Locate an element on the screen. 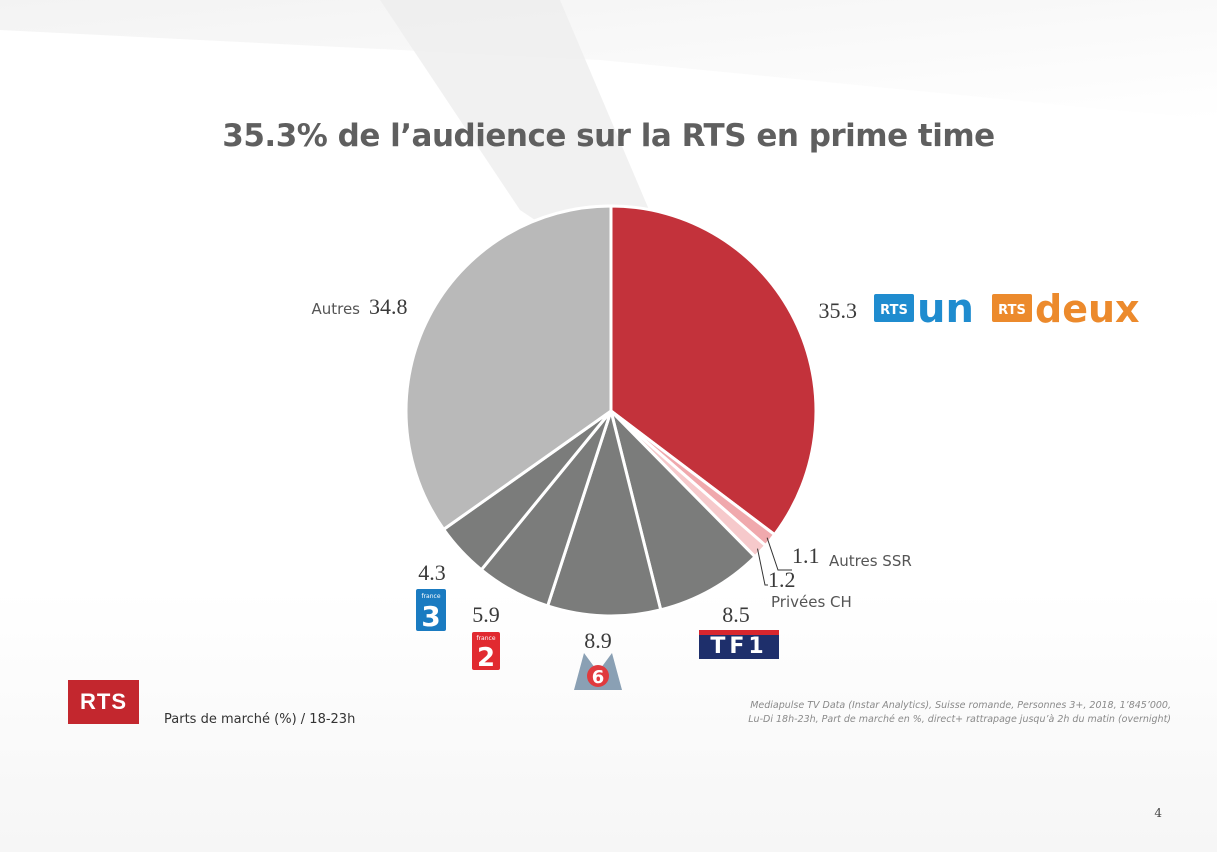 The height and width of the screenshot is (852, 1217). tf1-logo-stripe is located at coordinates (739, 632).